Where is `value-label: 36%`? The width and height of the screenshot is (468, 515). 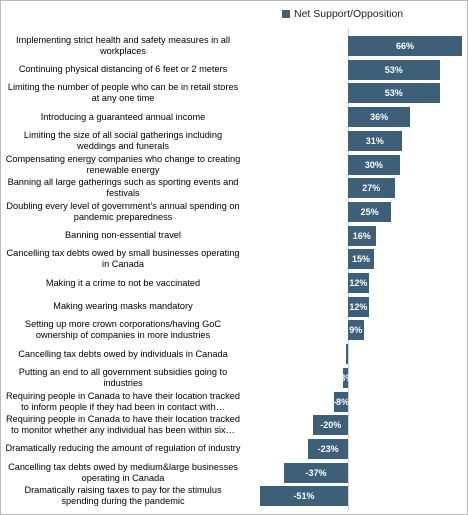 value-label: 36% is located at coordinates (379, 117).